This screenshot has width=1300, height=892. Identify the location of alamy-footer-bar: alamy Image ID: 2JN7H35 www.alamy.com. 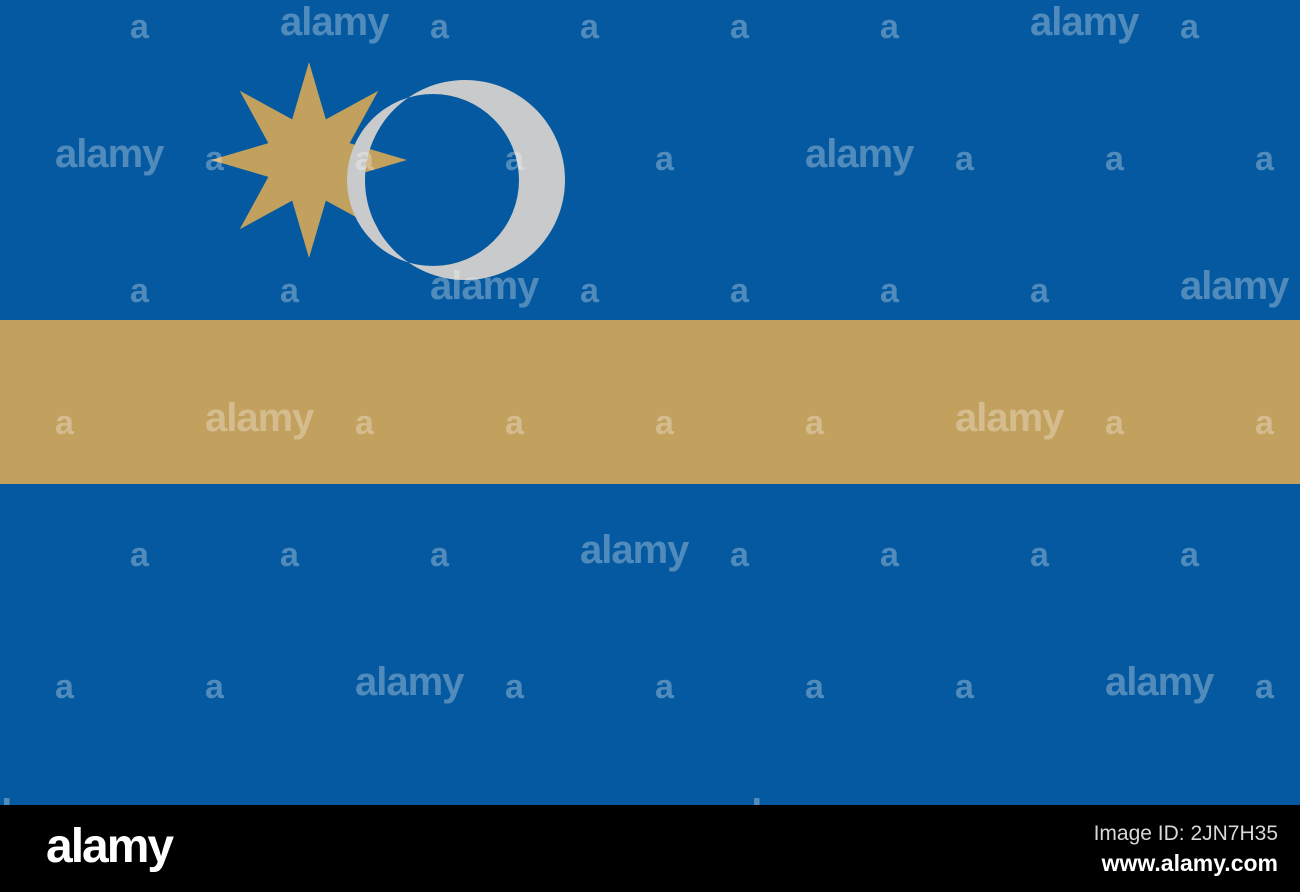
(650, 848).